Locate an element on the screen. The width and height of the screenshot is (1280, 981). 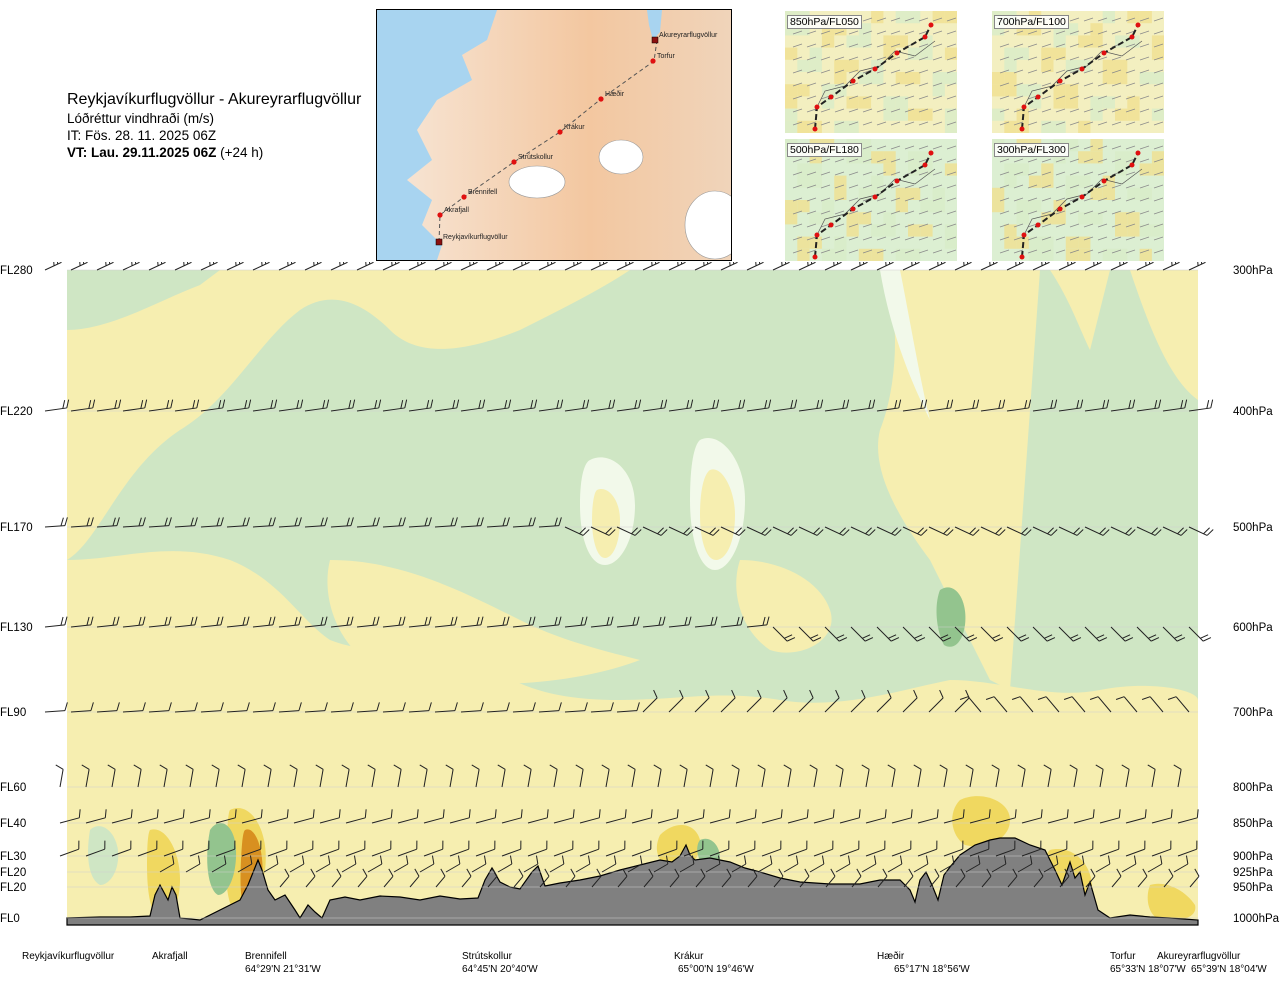
valid-time-date: VT: Lau. 29.11.2025 06Z is located at coordinates (142, 152).